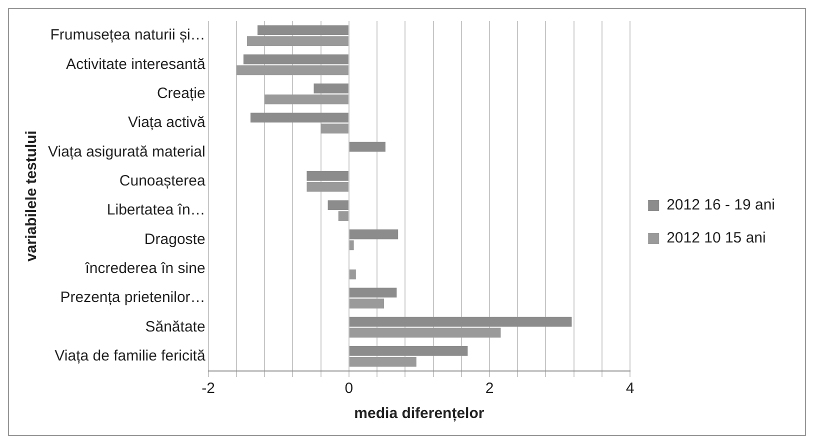 This screenshot has width=814, height=444. I want to click on y-tick-label: Sănătate, so click(175, 327).